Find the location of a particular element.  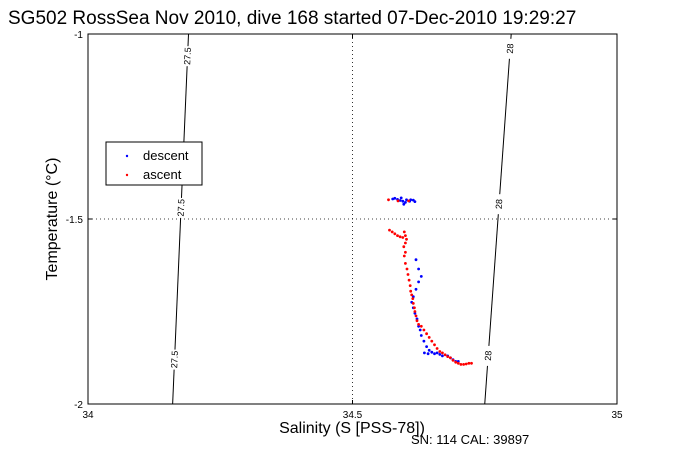

calibration-footer: SN: 114 CAL: 39897 is located at coordinates (470, 439).